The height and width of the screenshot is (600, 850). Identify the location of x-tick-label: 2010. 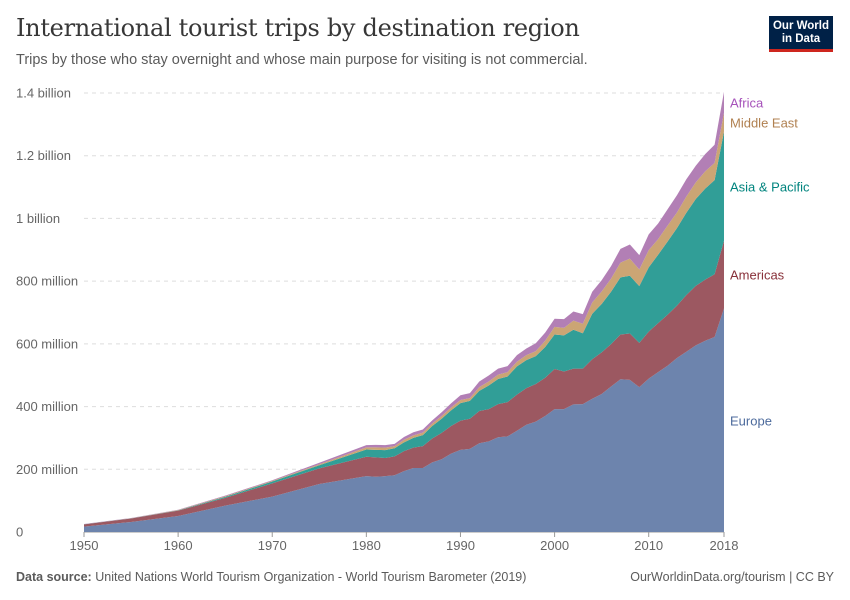
(648, 545).